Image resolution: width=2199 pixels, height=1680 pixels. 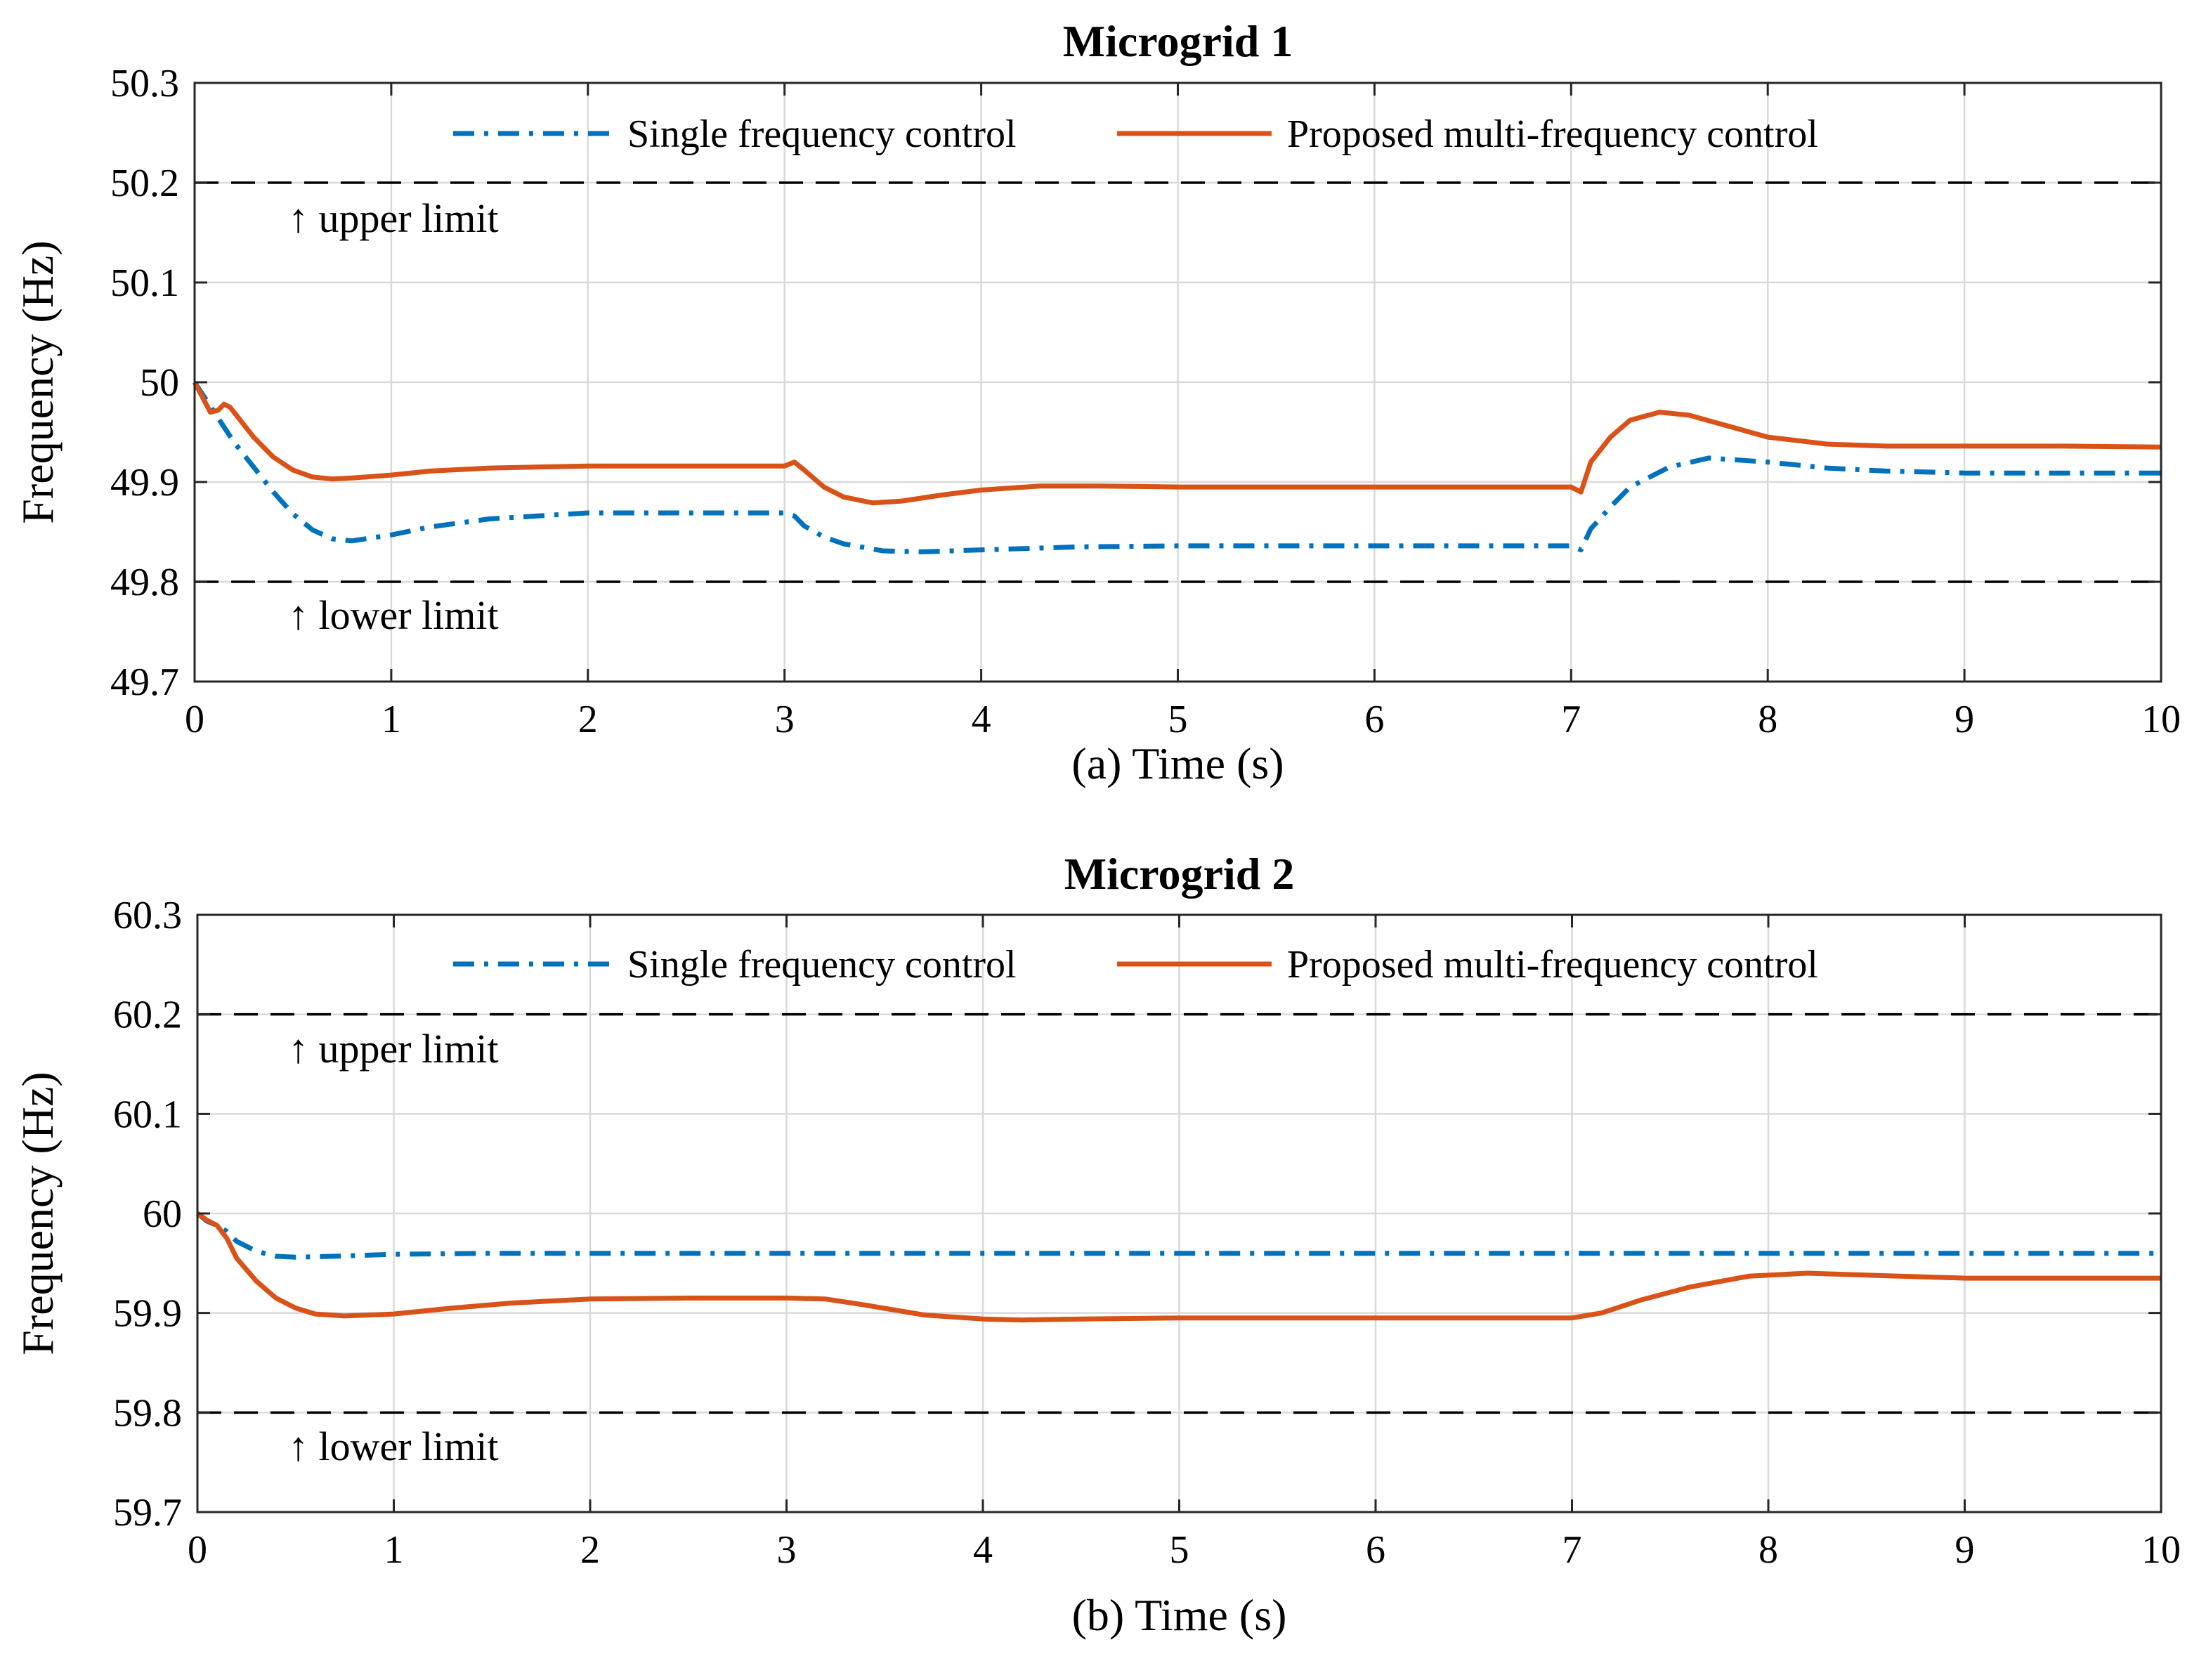 I want to click on y-tick-label: 50, so click(x=159, y=383).